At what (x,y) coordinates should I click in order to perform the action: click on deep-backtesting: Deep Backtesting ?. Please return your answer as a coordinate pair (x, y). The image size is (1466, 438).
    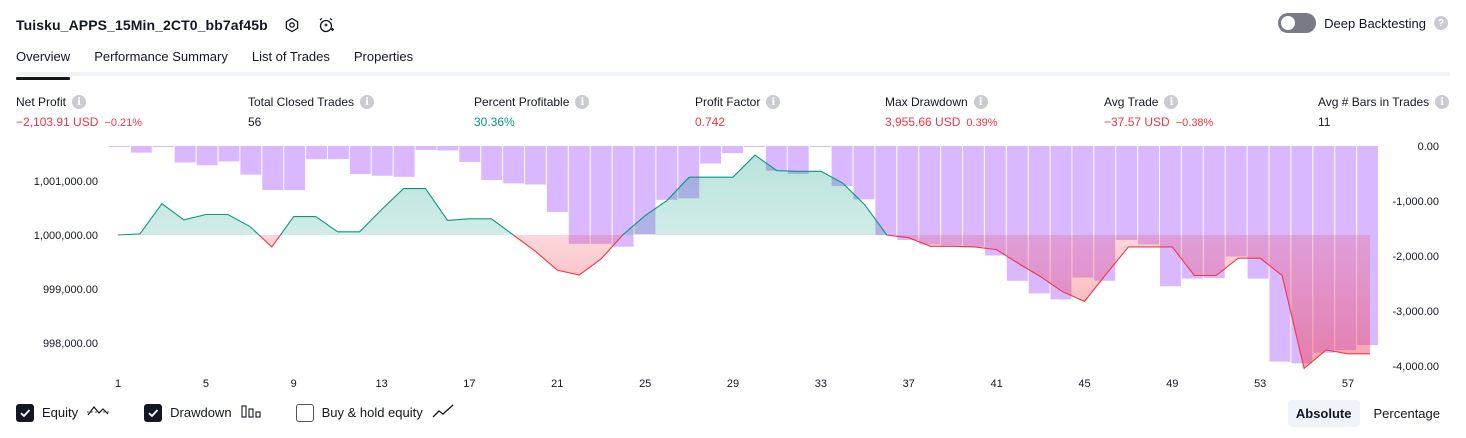
    Looking at the image, I should click on (1363, 23).